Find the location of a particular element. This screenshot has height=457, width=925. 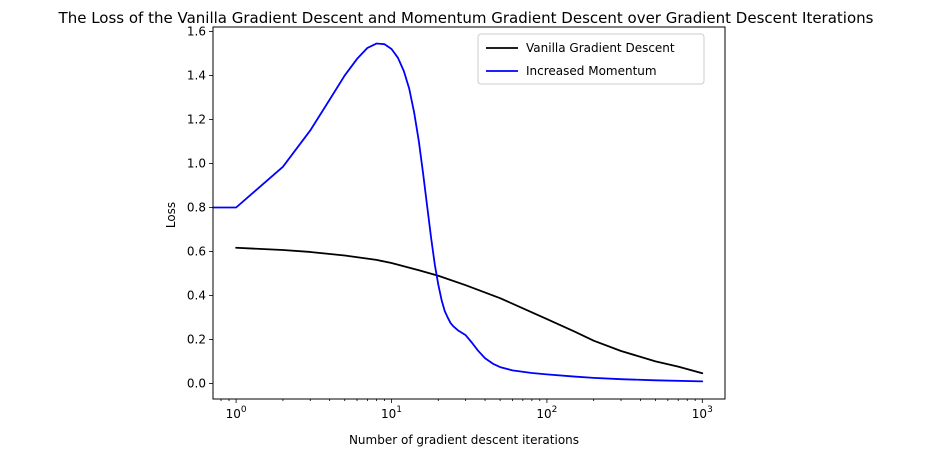

y-tick-label: 1.0 is located at coordinates (196, 163).